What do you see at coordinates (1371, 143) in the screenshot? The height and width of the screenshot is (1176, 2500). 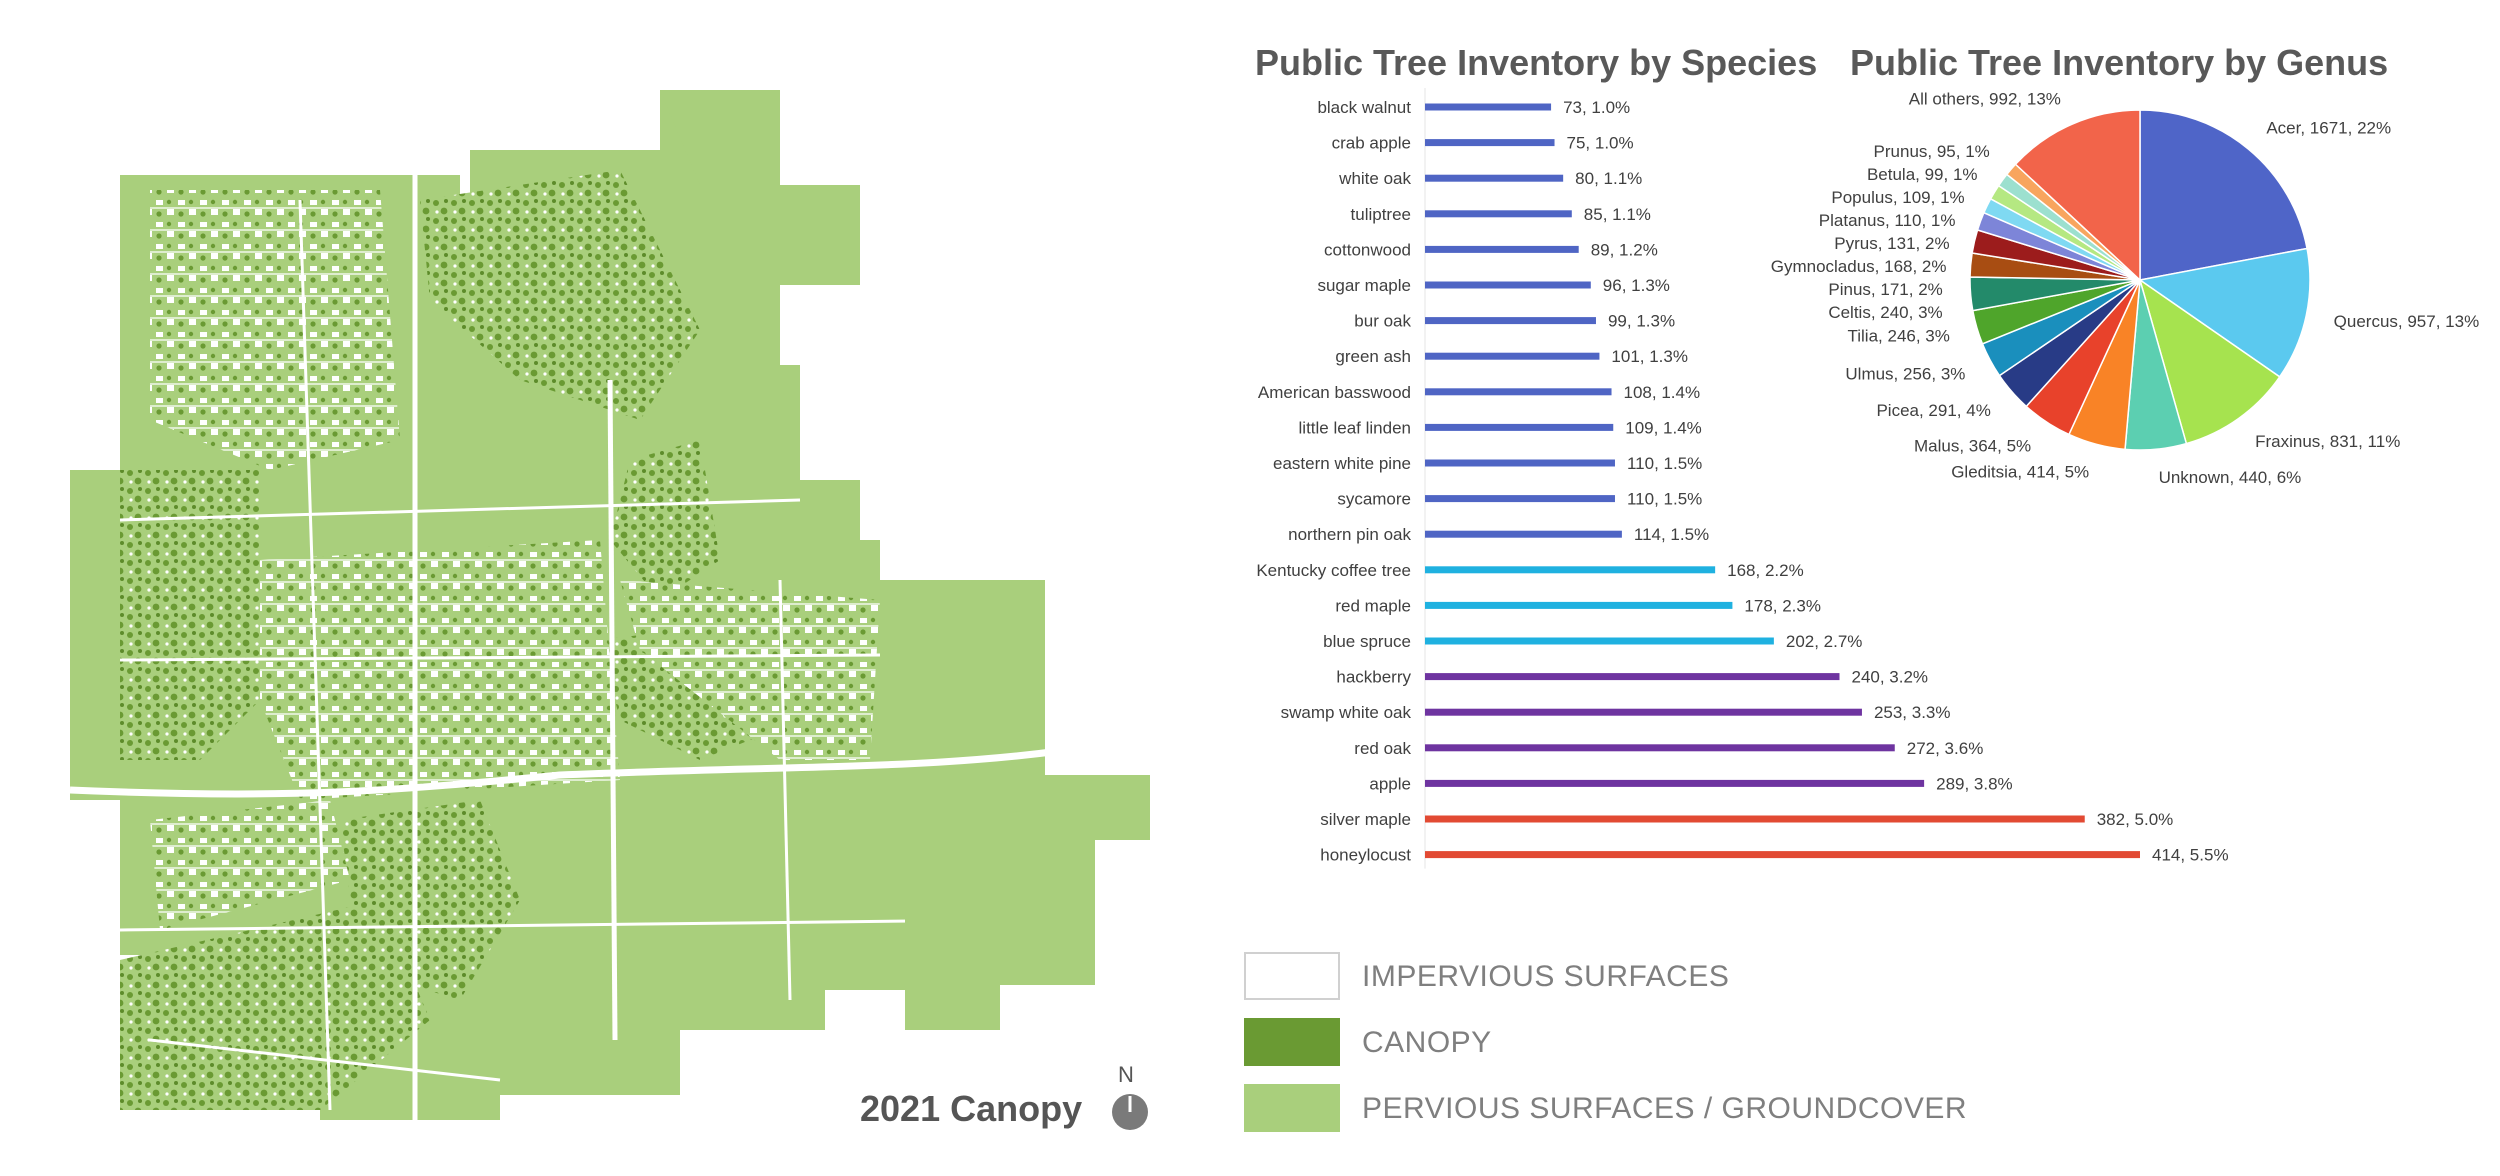 I see `bar-category-label: crab apple` at bounding box center [1371, 143].